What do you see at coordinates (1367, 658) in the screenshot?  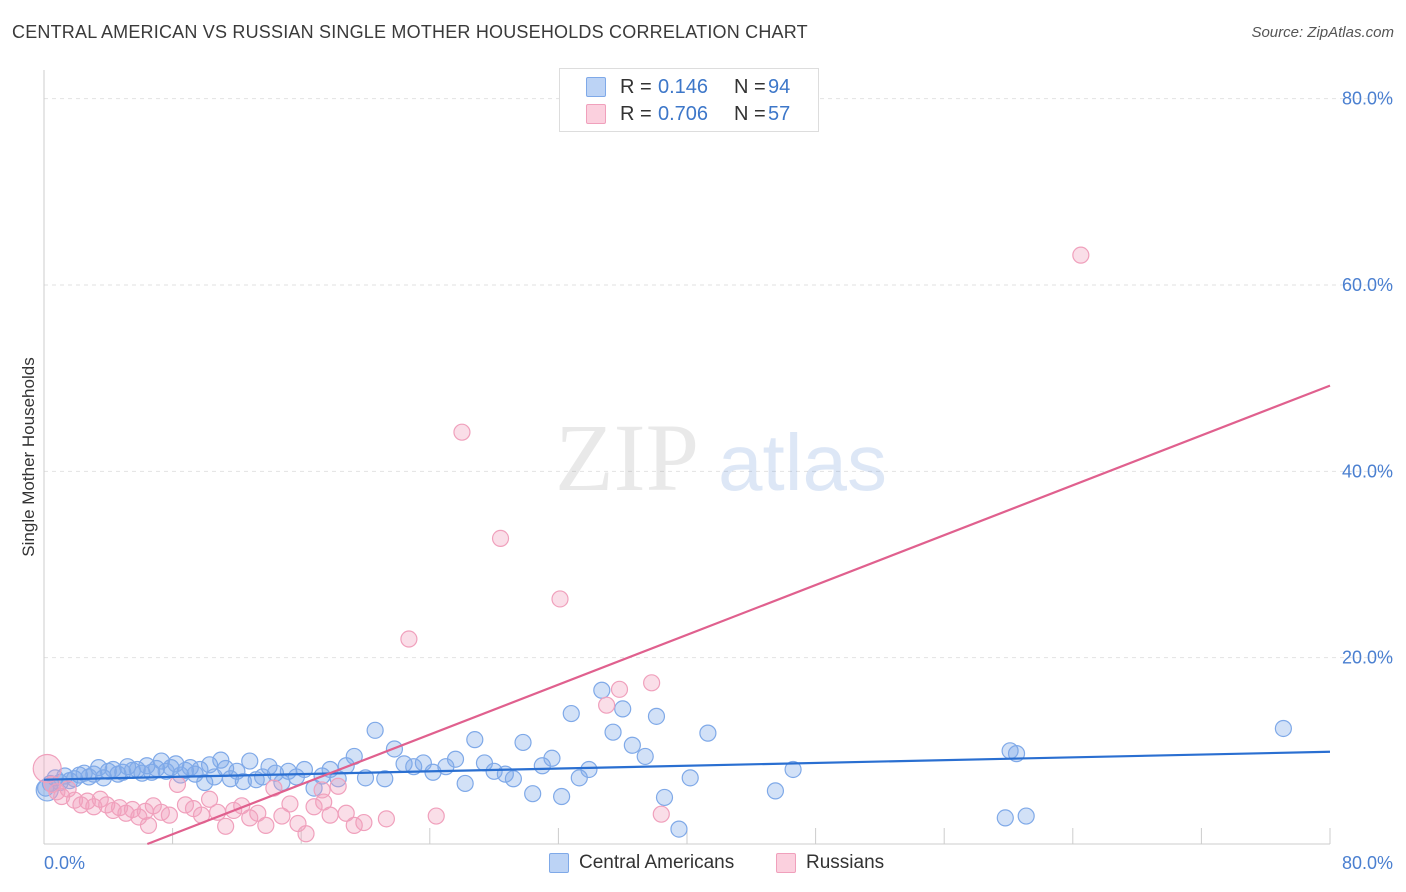 I see `y-tick-label: 20.0%` at bounding box center [1367, 658].